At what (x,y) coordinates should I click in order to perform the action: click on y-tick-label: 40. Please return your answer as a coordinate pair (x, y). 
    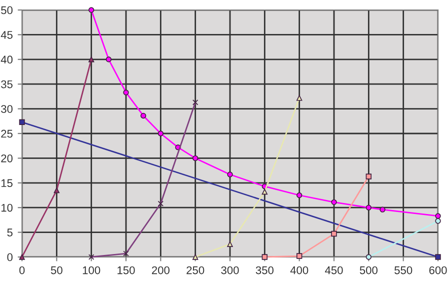
    Looking at the image, I should click on (6, 60).